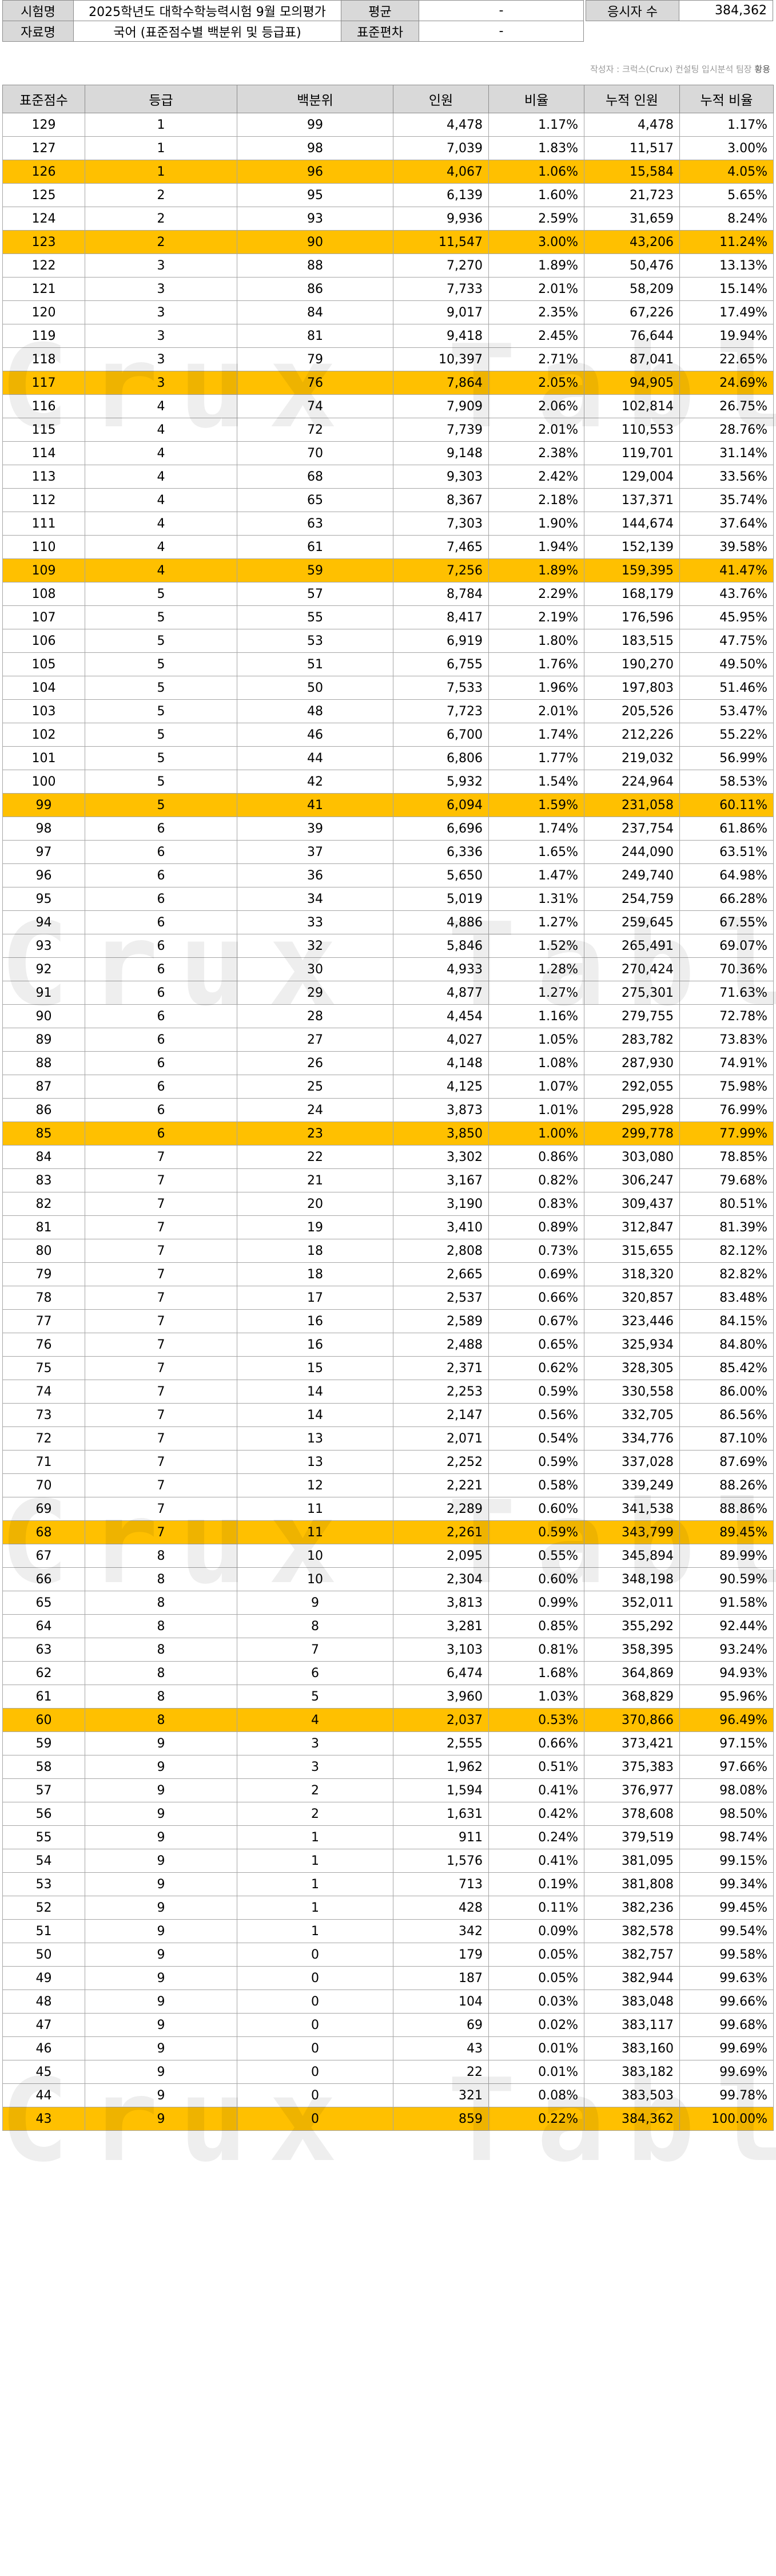 This screenshot has width=776, height=2576. What do you see at coordinates (388, 2095) in the screenshot?
I see `table-row: 44 9 0 321 0.08% 383,503 99.78%` at bounding box center [388, 2095].